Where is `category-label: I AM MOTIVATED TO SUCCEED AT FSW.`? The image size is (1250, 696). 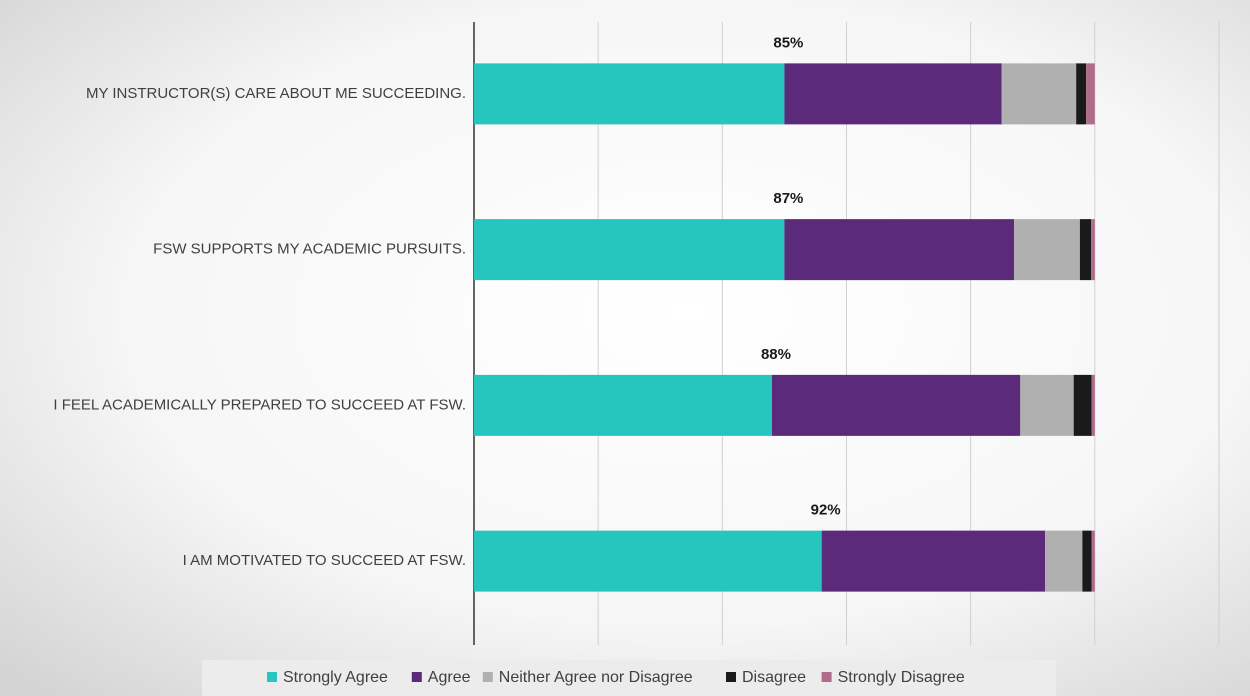 category-label: I AM MOTIVATED TO SUCCEED AT FSW. is located at coordinates (324, 560).